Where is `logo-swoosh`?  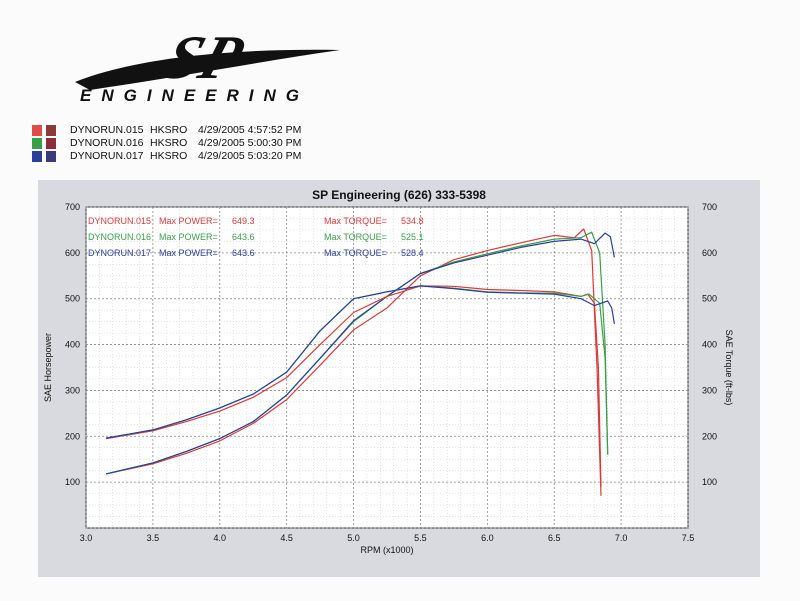
logo-swoosh is located at coordinates (207, 69).